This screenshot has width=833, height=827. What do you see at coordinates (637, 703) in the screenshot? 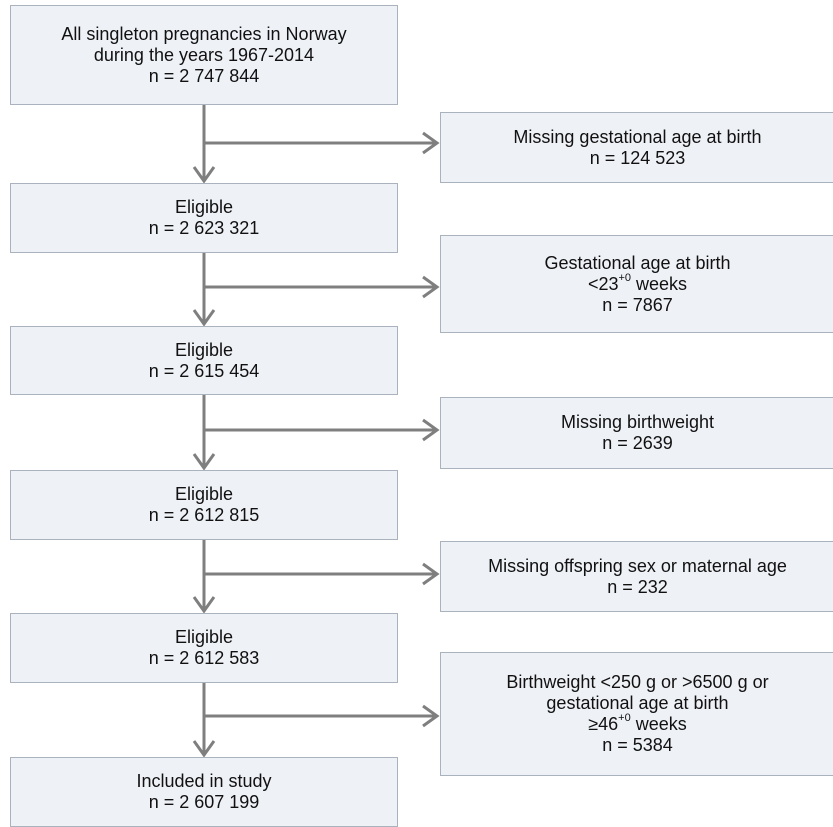
I see `box-line: gestational age at birth` at bounding box center [637, 703].